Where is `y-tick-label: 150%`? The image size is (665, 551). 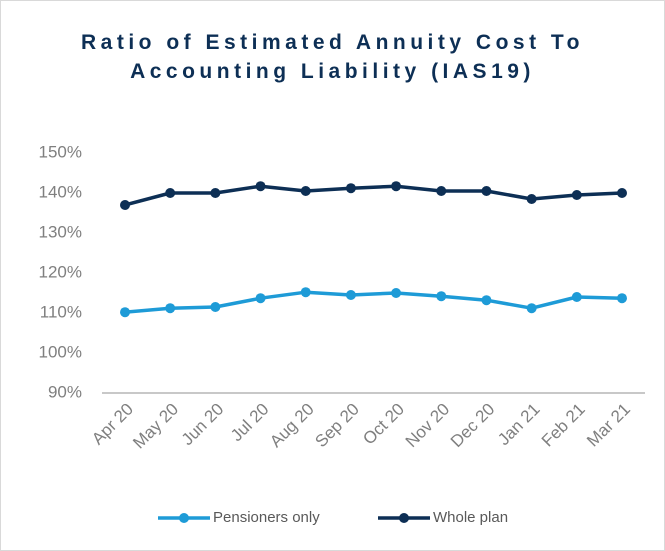 y-tick-label: 150% is located at coordinates (60, 151).